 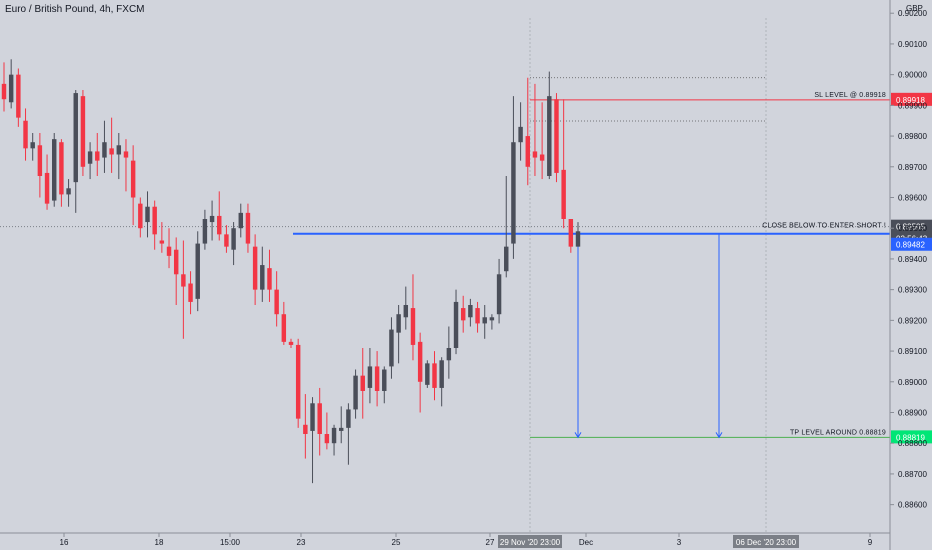 What do you see at coordinates (912, 13) in the screenshot?
I see `price-tick-label: 0.90200` at bounding box center [912, 13].